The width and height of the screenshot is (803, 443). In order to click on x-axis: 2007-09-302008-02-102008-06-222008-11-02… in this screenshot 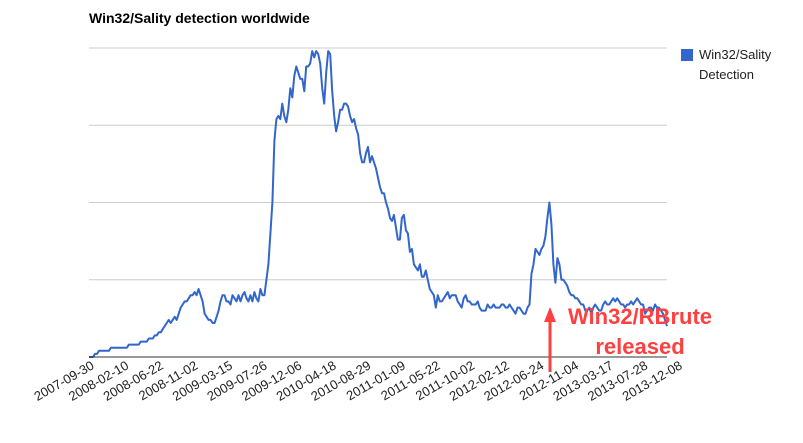, I will do `click(358, 380)`.